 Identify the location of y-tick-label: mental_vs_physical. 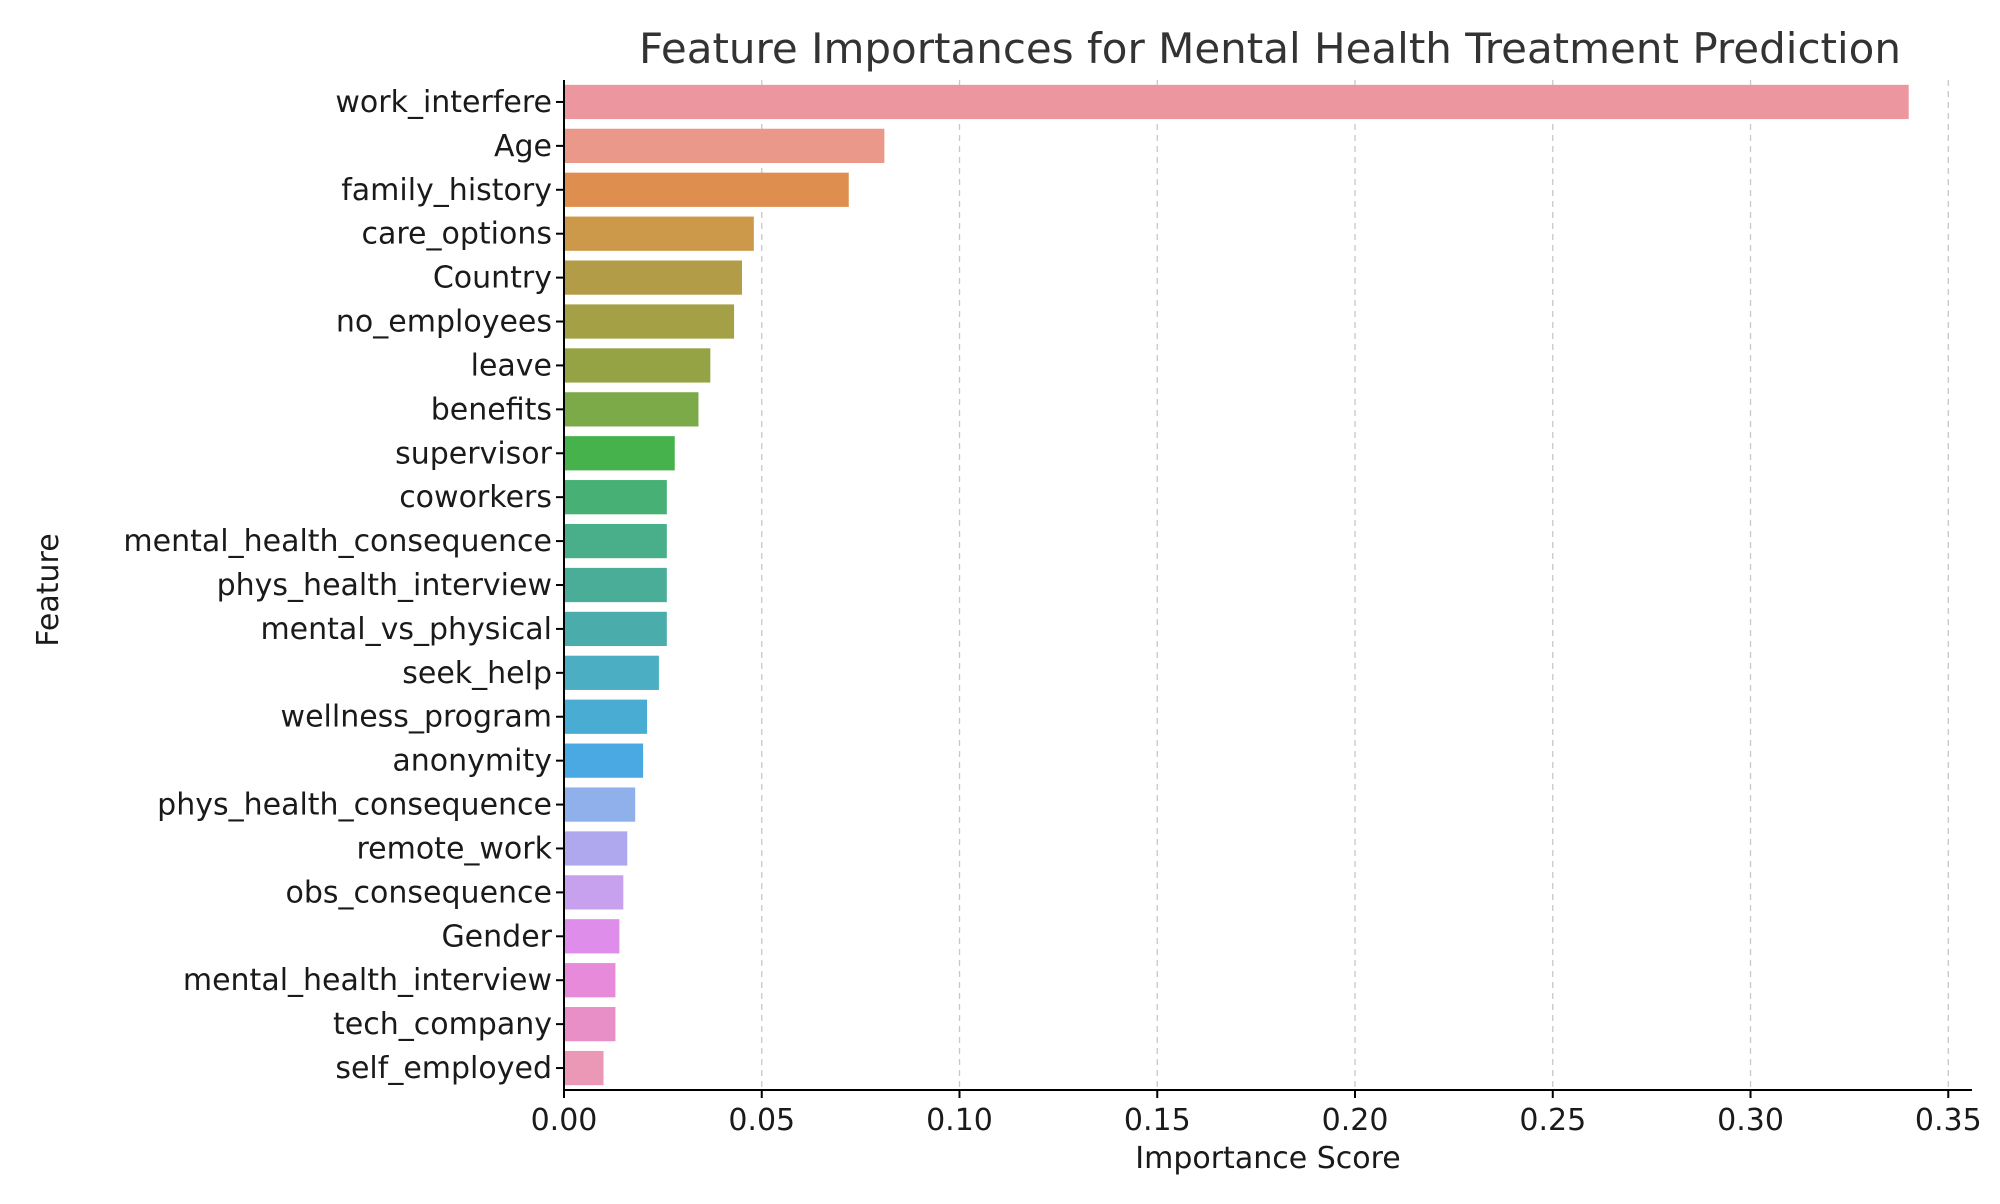
(406, 629).